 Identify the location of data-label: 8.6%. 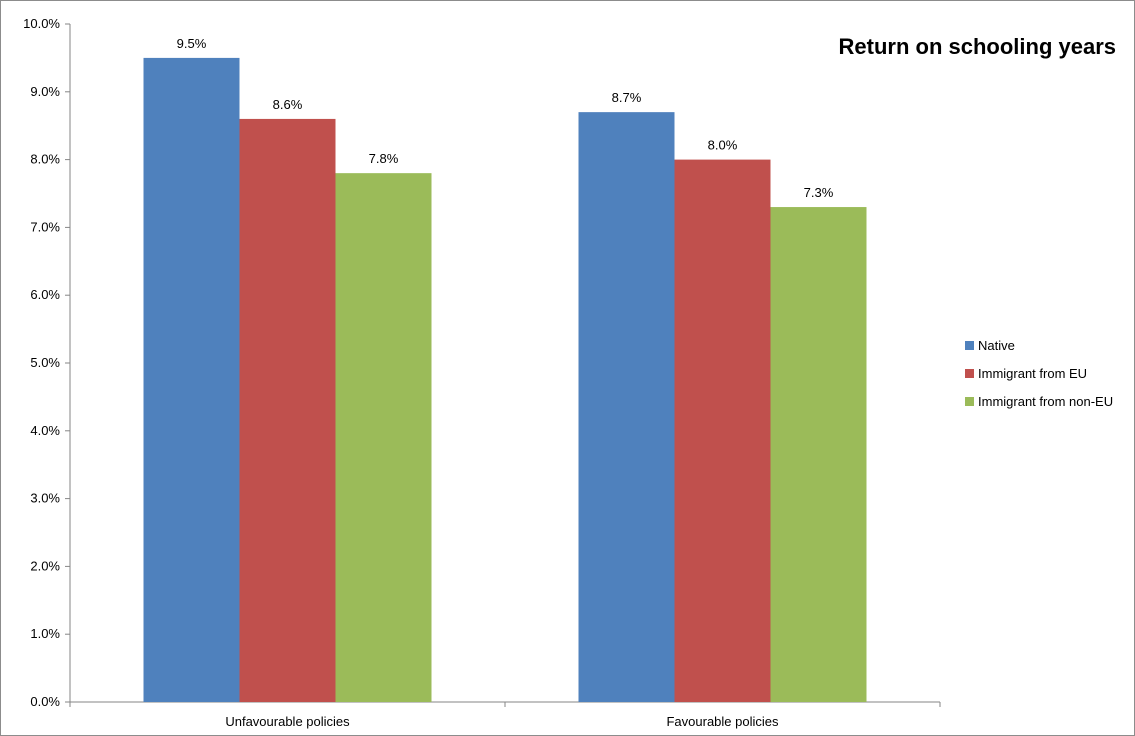
(288, 104).